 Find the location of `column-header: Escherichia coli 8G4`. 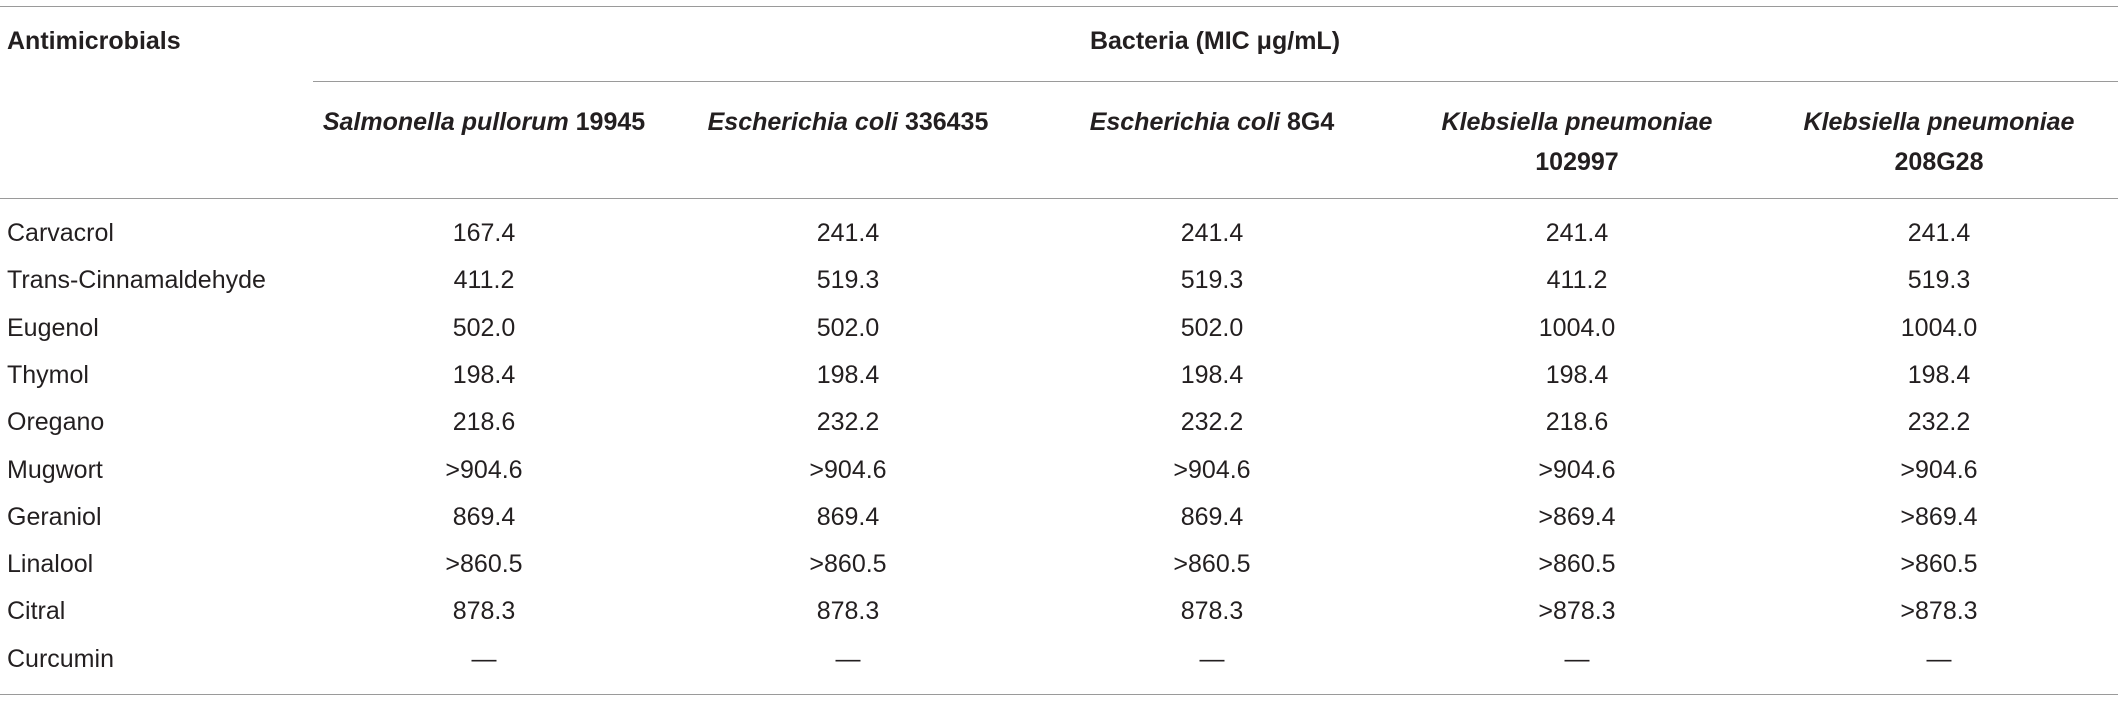

column-header: Escherichia coli 8G4 is located at coordinates (1212, 122).